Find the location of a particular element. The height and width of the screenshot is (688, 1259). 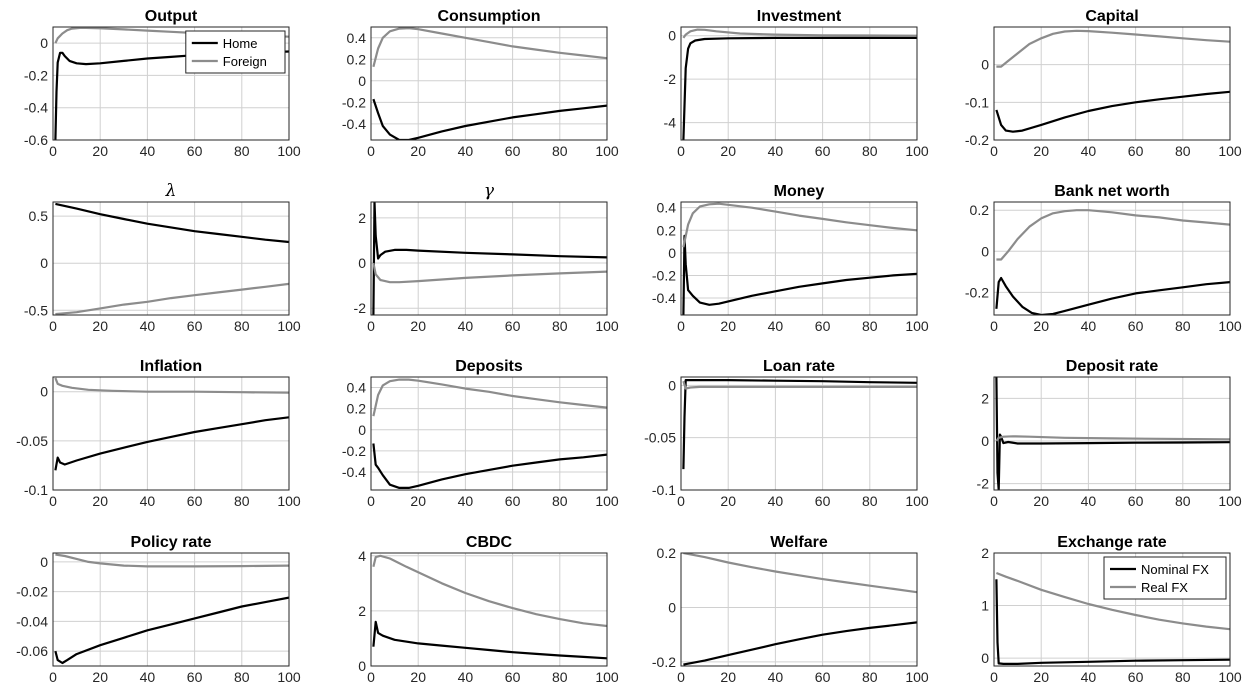

chart-title: Investment is located at coordinates (799, 16).